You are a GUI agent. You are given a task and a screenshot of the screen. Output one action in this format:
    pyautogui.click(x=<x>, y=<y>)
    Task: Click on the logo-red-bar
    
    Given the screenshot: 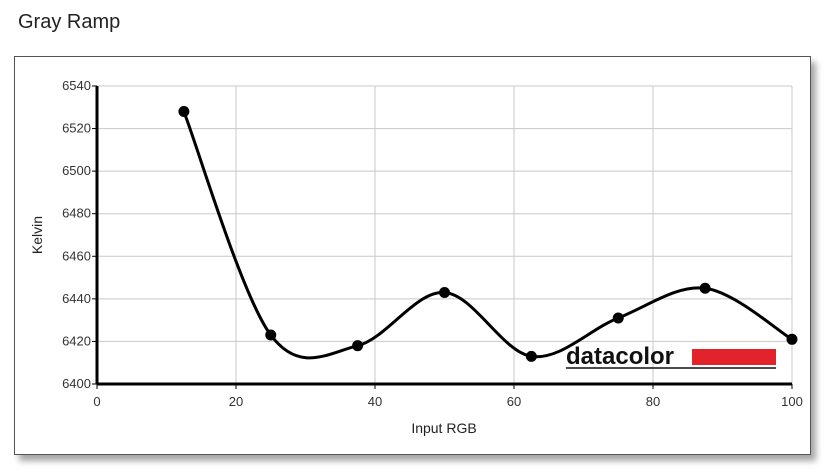 What is the action you would take?
    pyautogui.click(x=734, y=357)
    